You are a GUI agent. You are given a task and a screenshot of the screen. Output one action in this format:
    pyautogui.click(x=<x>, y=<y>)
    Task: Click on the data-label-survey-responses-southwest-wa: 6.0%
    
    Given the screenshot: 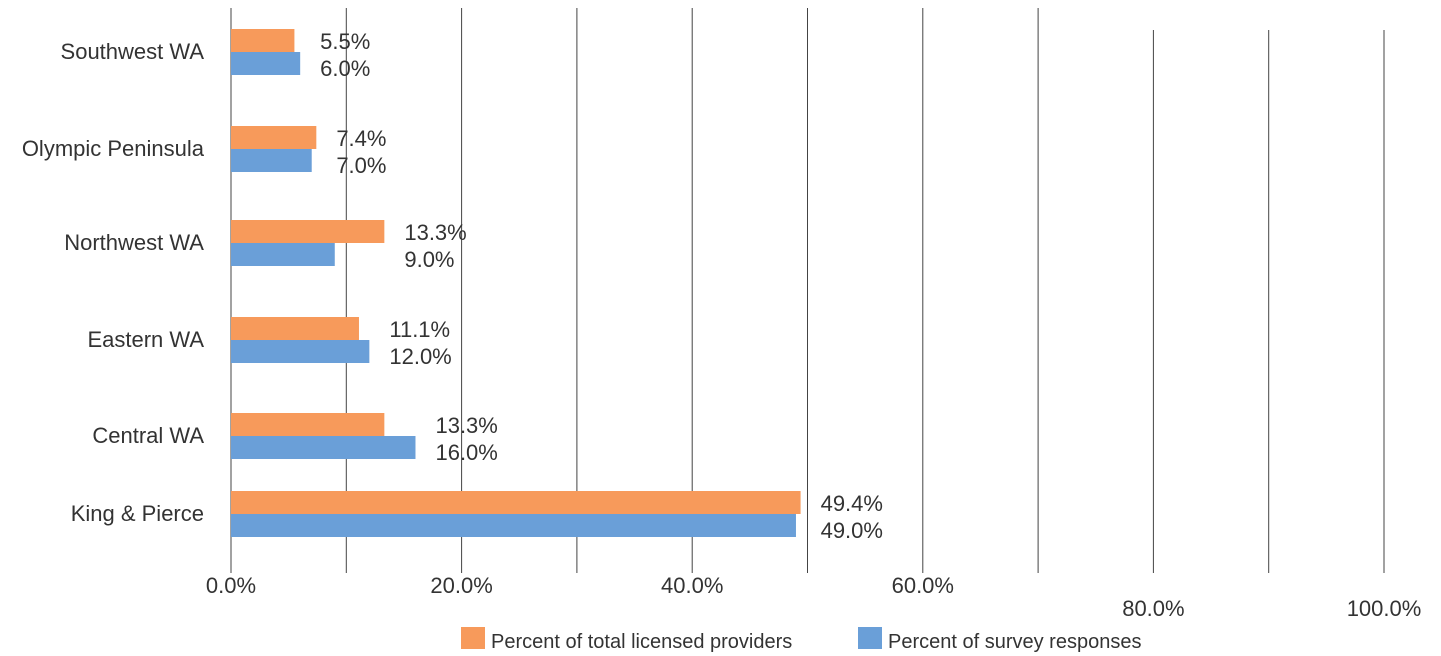 What is the action you would take?
    pyautogui.click(x=345, y=68)
    